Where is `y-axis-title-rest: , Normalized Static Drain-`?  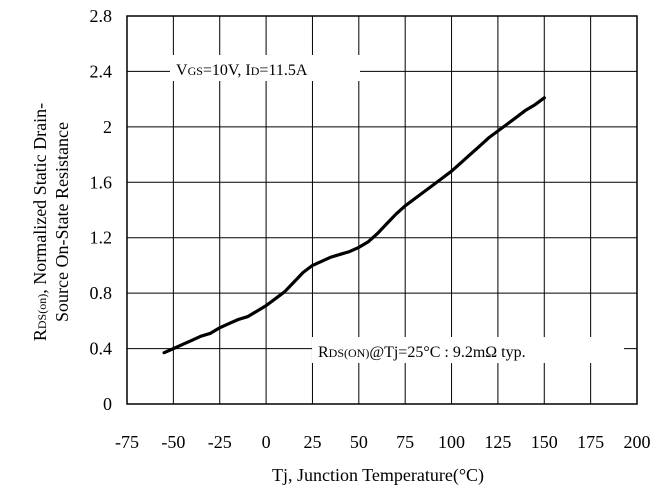
y-axis-title-rest: , Normalized Static Drain- is located at coordinates (40, 198).